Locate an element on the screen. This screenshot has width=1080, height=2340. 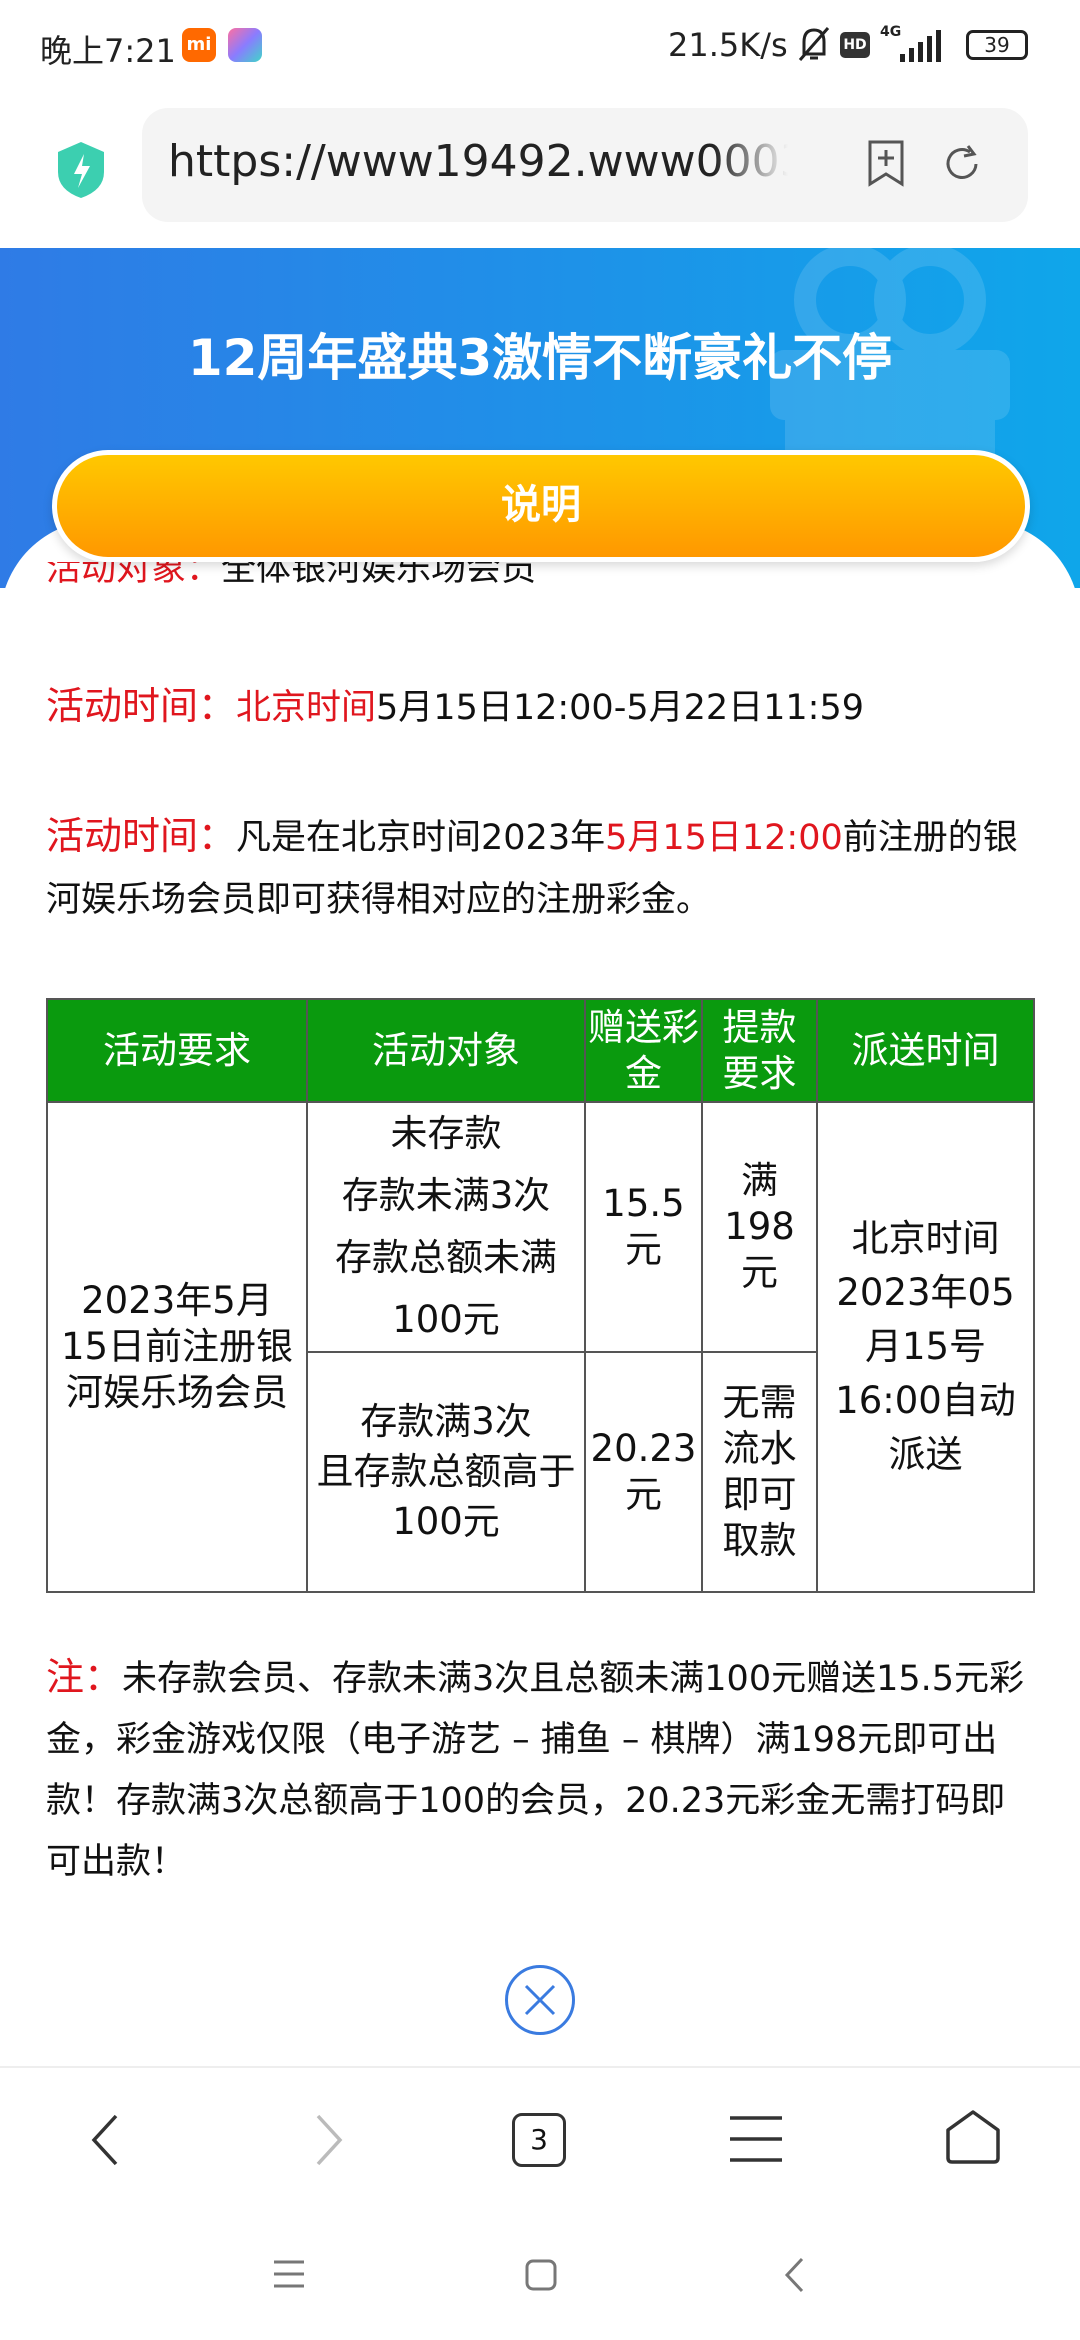
table-header: 活动要求 活动对象 赠送彩金 提款要求 派送时间 is located at coordinates (540, 1050).